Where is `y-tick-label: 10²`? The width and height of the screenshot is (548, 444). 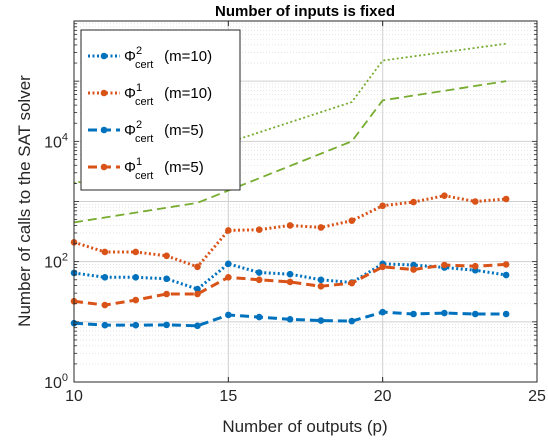 y-tick-label: 10² is located at coordinates (56, 262).